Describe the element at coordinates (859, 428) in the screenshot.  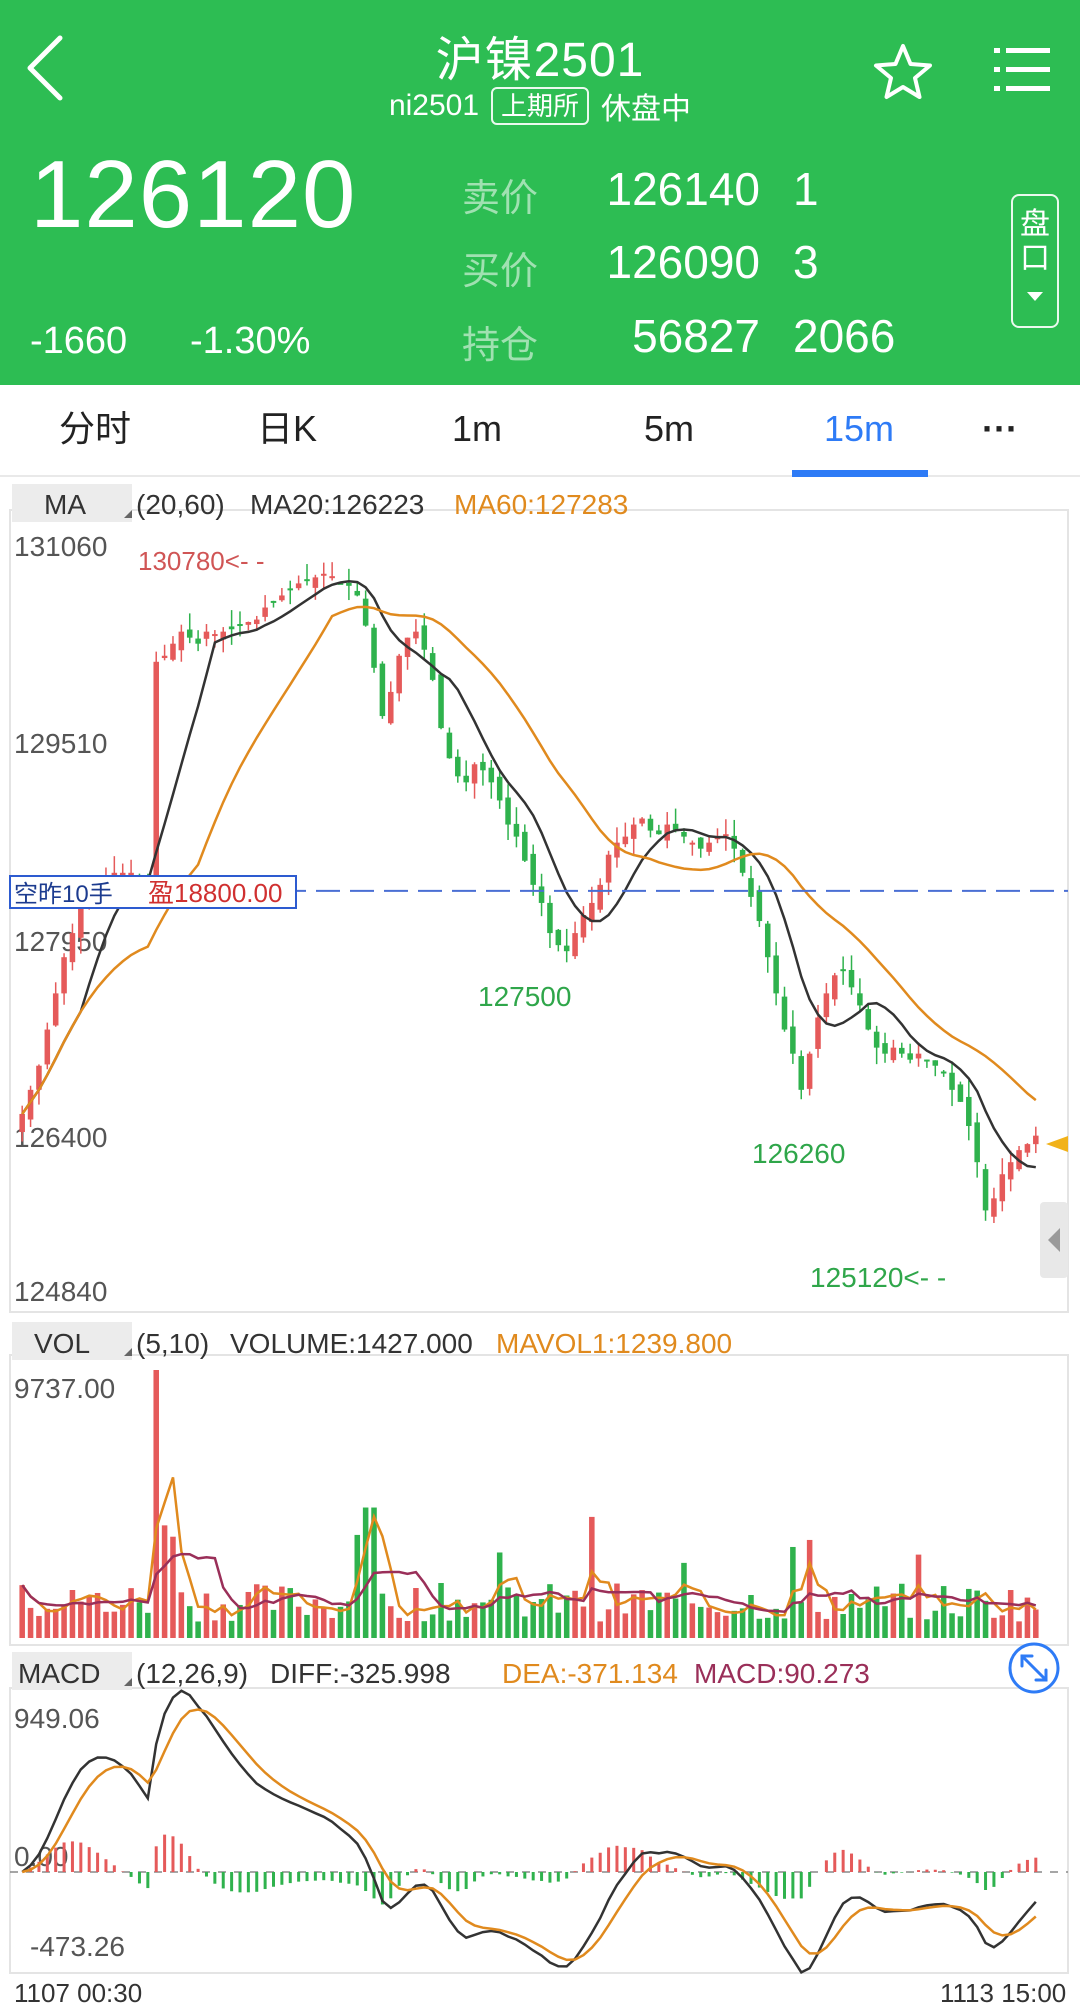
I see `tab-15m: 15m` at that location.